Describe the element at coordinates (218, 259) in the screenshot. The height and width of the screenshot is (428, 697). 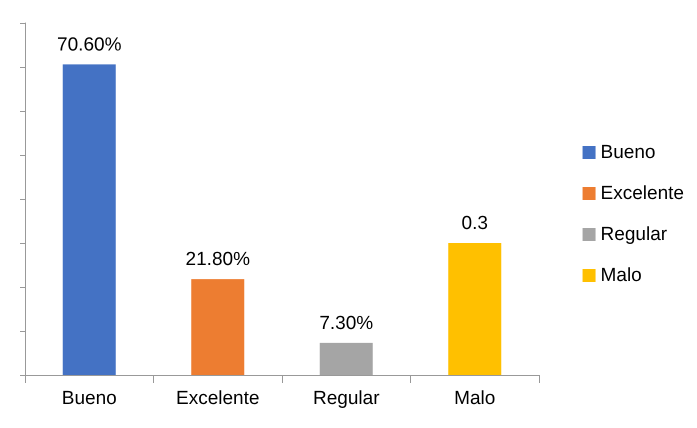
I see `data-label: 21.80%` at that location.